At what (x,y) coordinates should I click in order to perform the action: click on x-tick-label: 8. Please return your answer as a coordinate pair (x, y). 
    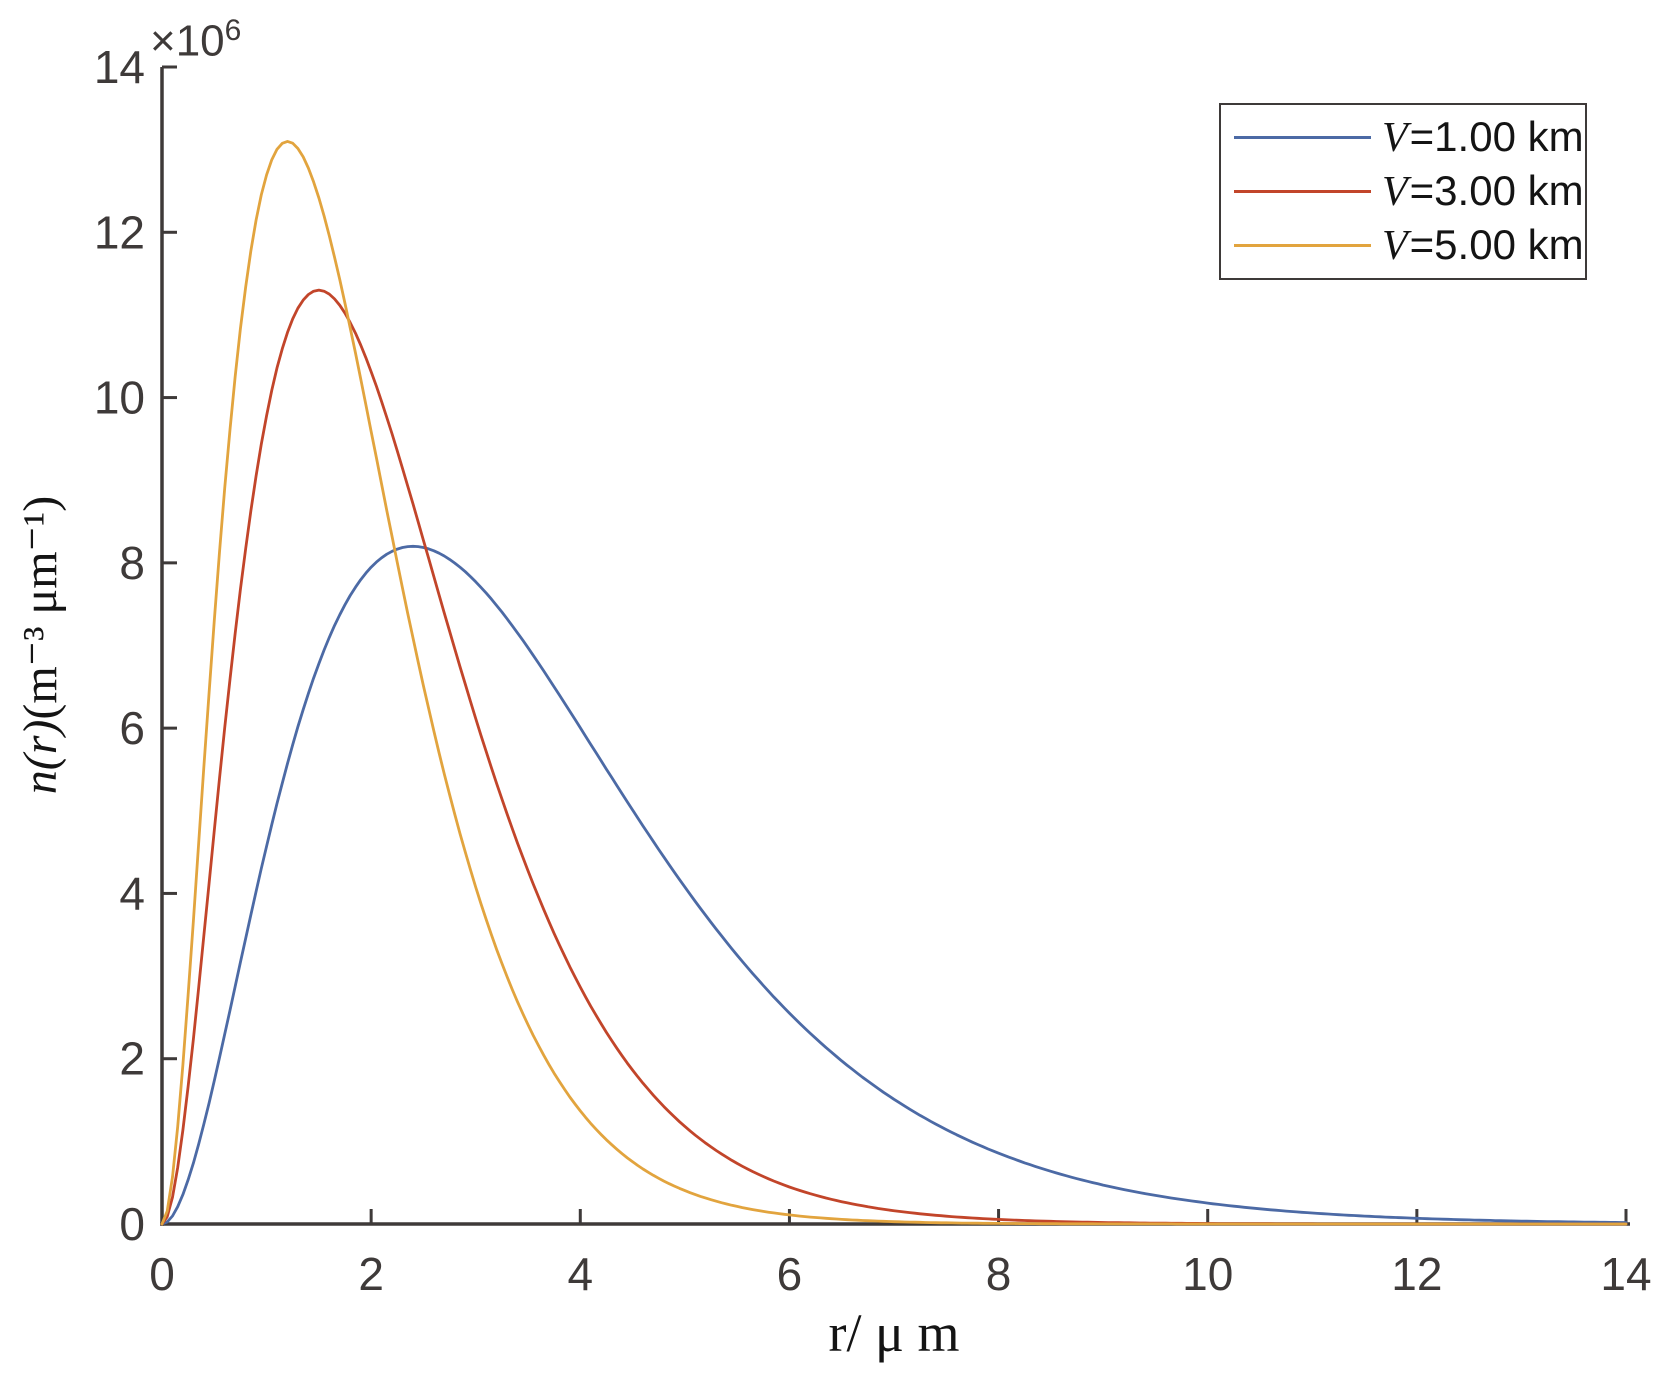
    Looking at the image, I should click on (999, 1274).